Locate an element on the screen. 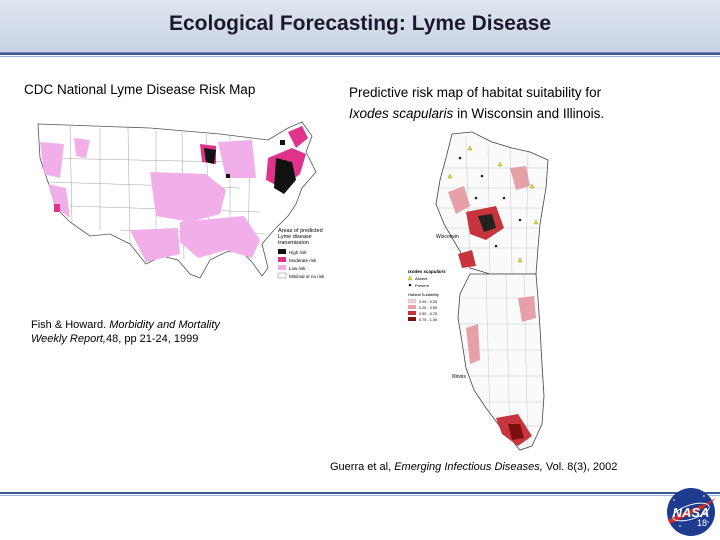  habitat-suitability-areas is located at coordinates (492, 306).